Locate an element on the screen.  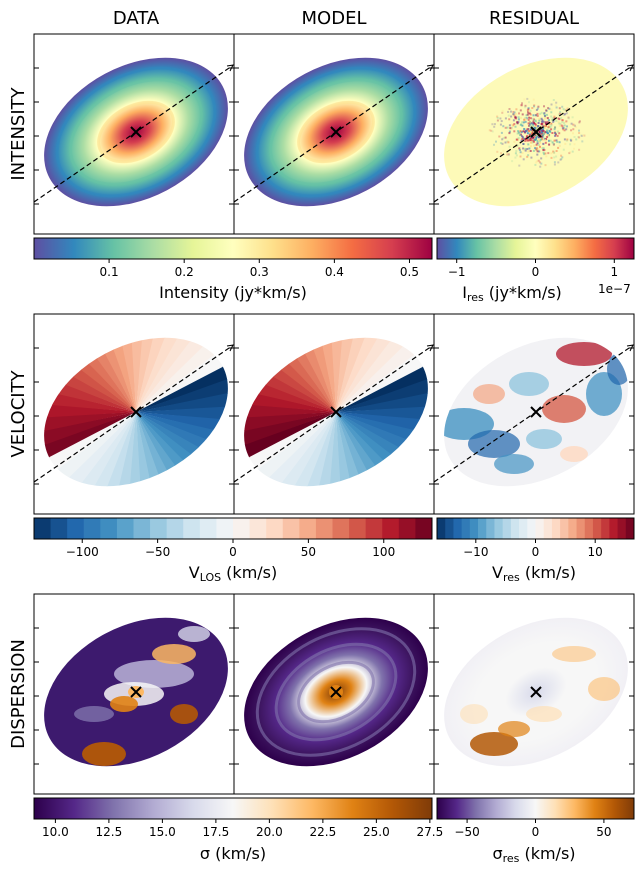
colorbar-tick-label: 100 is located at coordinates (383, 552).